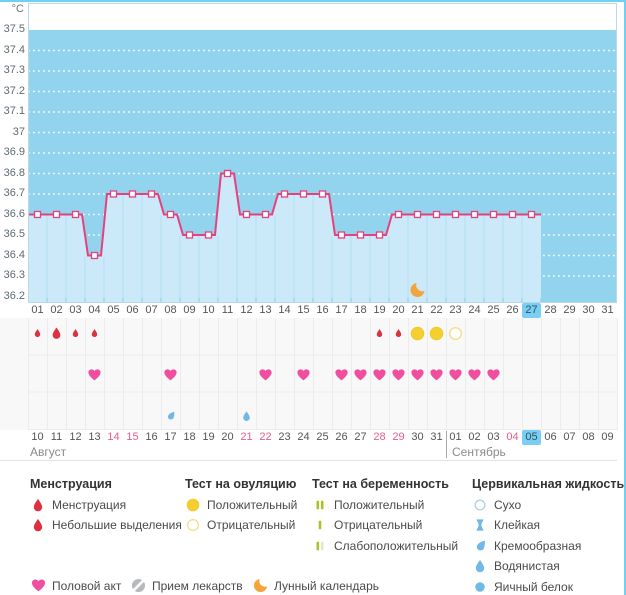 The height and width of the screenshot is (595, 626). What do you see at coordinates (260, 585) in the screenshot?
I see `moon-icon` at bounding box center [260, 585].